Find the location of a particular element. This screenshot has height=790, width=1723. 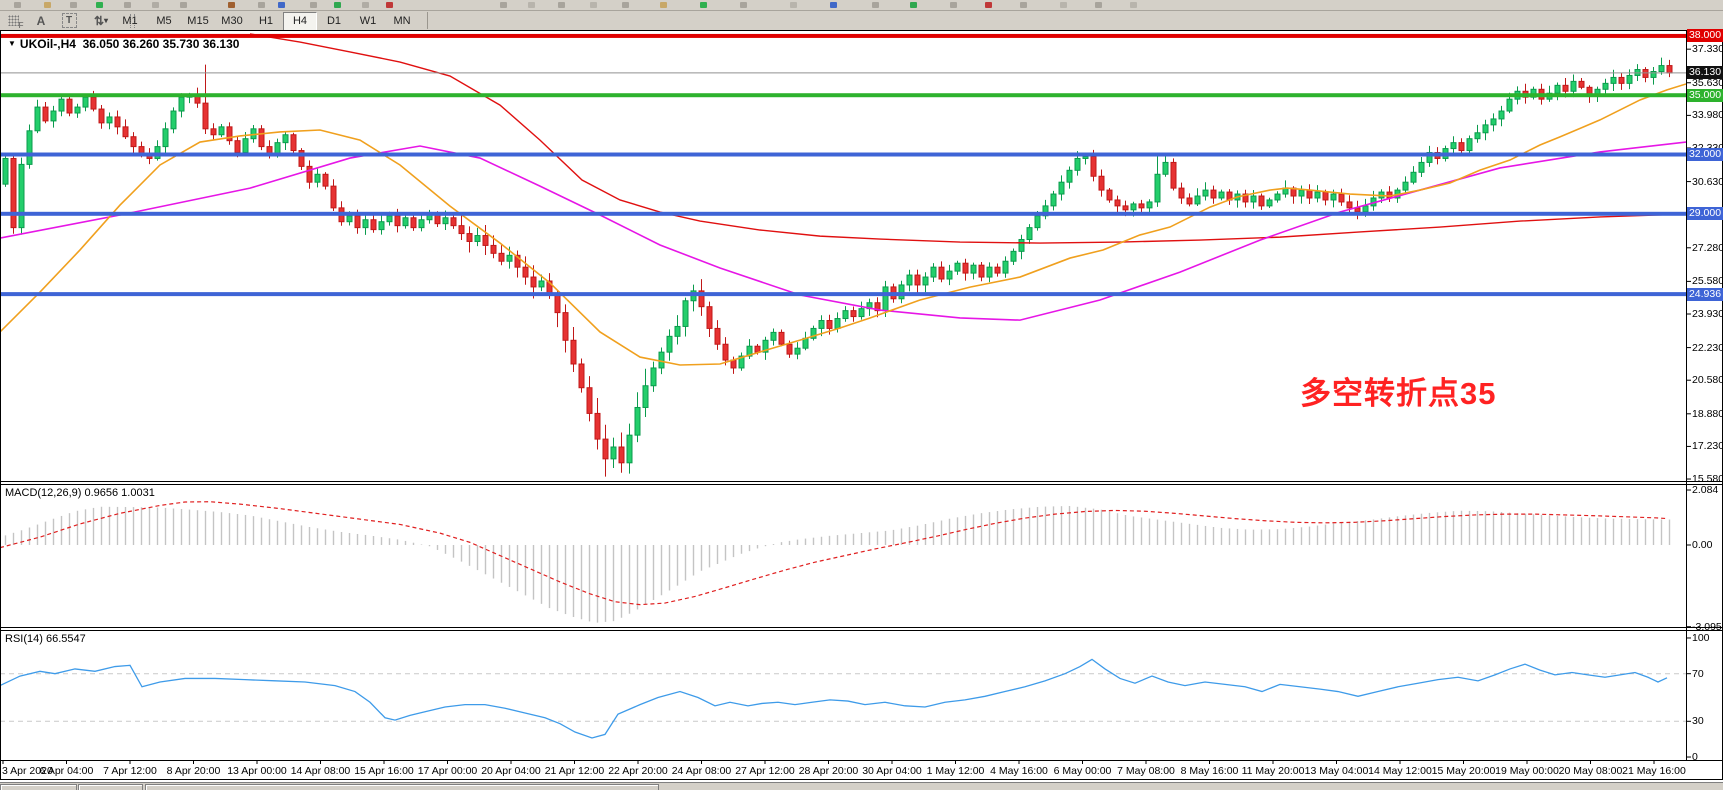

timeframe-button-h4: H4 is located at coordinates (300, 21).